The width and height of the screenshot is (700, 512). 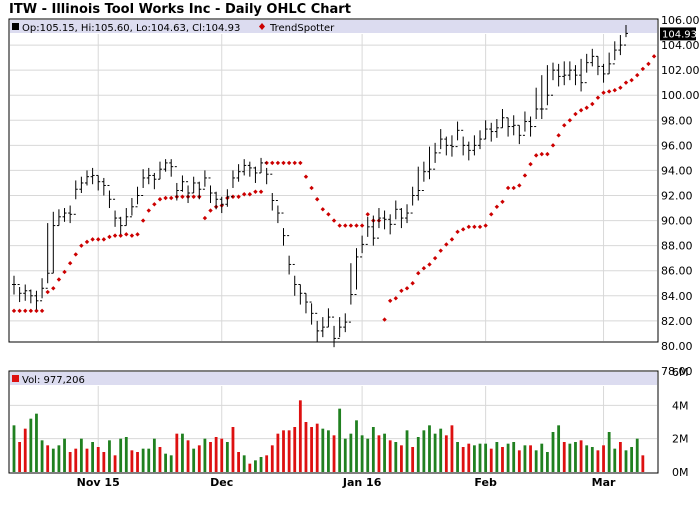 I want to click on price-tick-label: 92.00, so click(x=677, y=196).